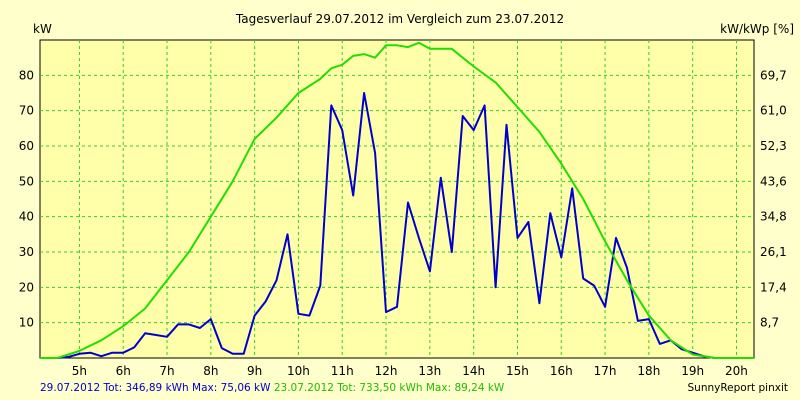  Describe the element at coordinates (26, 111) in the screenshot. I see `y-tick-label-left: 70` at that location.